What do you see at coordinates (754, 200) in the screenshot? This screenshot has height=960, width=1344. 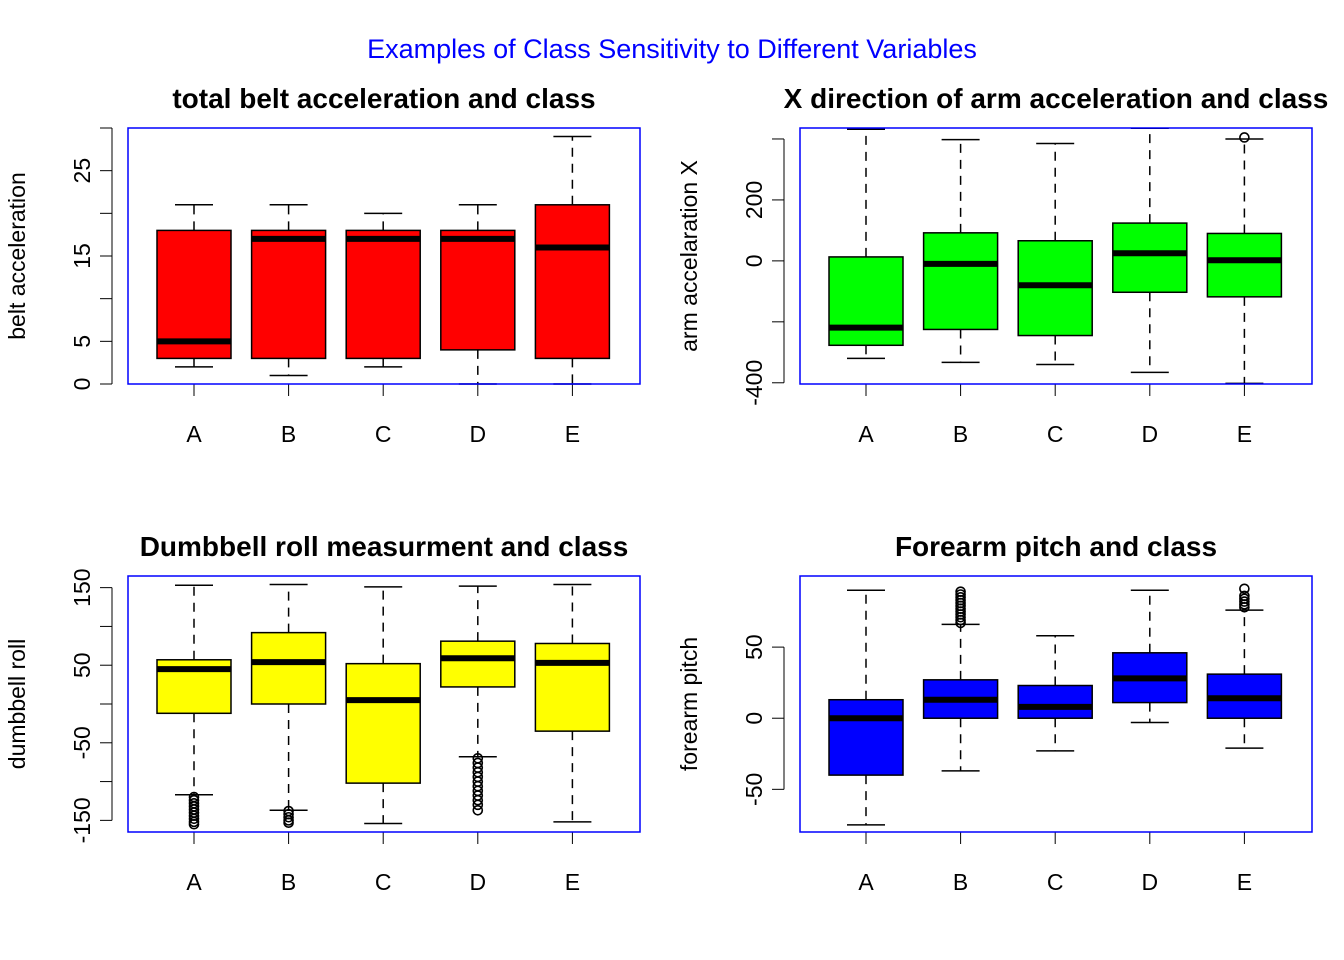 I see `y-tick-label: 200` at bounding box center [754, 200].